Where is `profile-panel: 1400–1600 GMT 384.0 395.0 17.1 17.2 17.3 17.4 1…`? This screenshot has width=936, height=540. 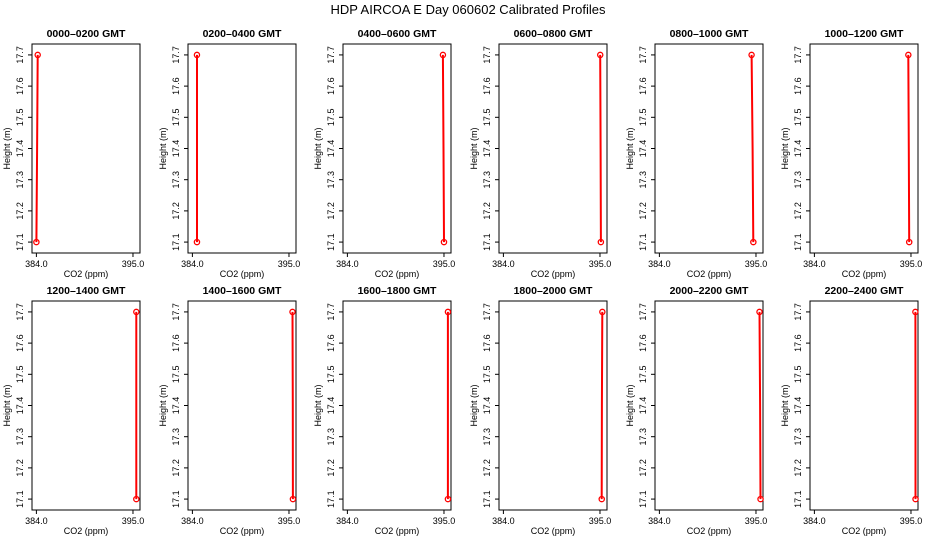
profile-panel: 1400–1600 GMT 384.0 395.0 17.1 17.2 17.3 17.4 1… is located at coordinates (229, 410).